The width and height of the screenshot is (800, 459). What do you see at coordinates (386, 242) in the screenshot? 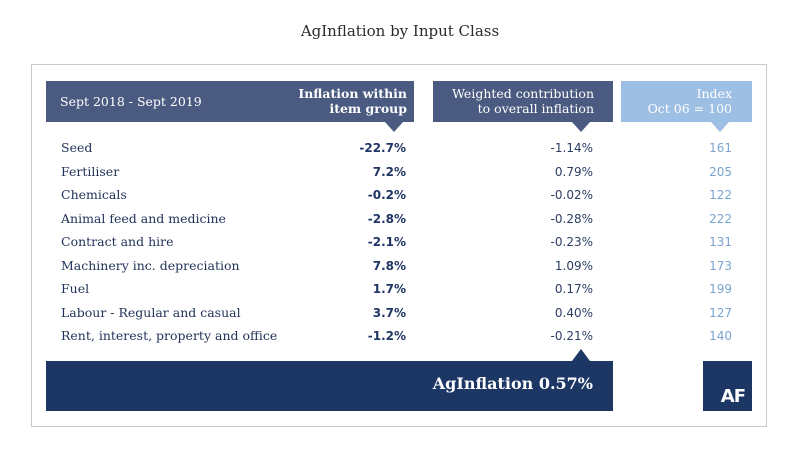
I see `row-inflation: -2.1%` at bounding box center [386, 242].